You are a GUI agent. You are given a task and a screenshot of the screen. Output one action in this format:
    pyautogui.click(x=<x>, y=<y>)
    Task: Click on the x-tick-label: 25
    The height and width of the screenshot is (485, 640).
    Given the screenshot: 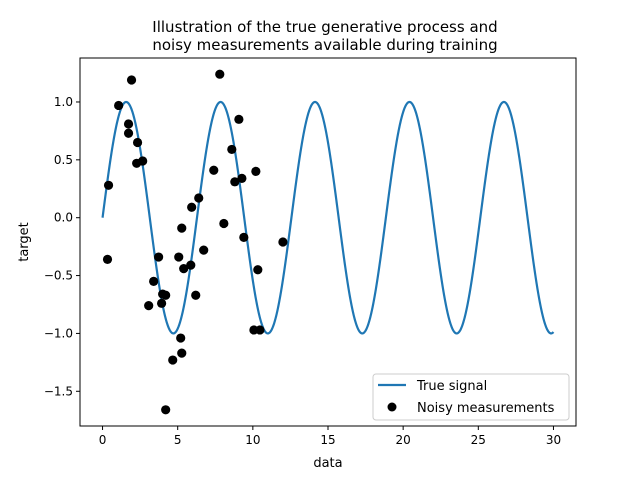 What is the action you would take?
    pyautogui.click(x=478, y=440)
    